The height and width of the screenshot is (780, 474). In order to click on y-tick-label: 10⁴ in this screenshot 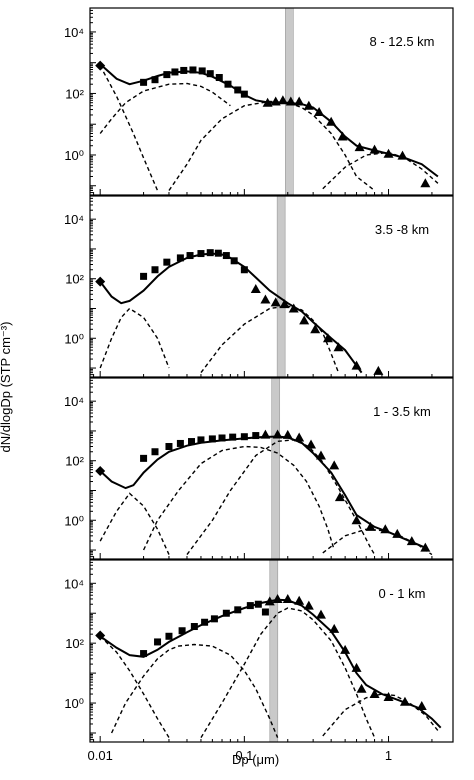, I will do `click(74, 401)`.